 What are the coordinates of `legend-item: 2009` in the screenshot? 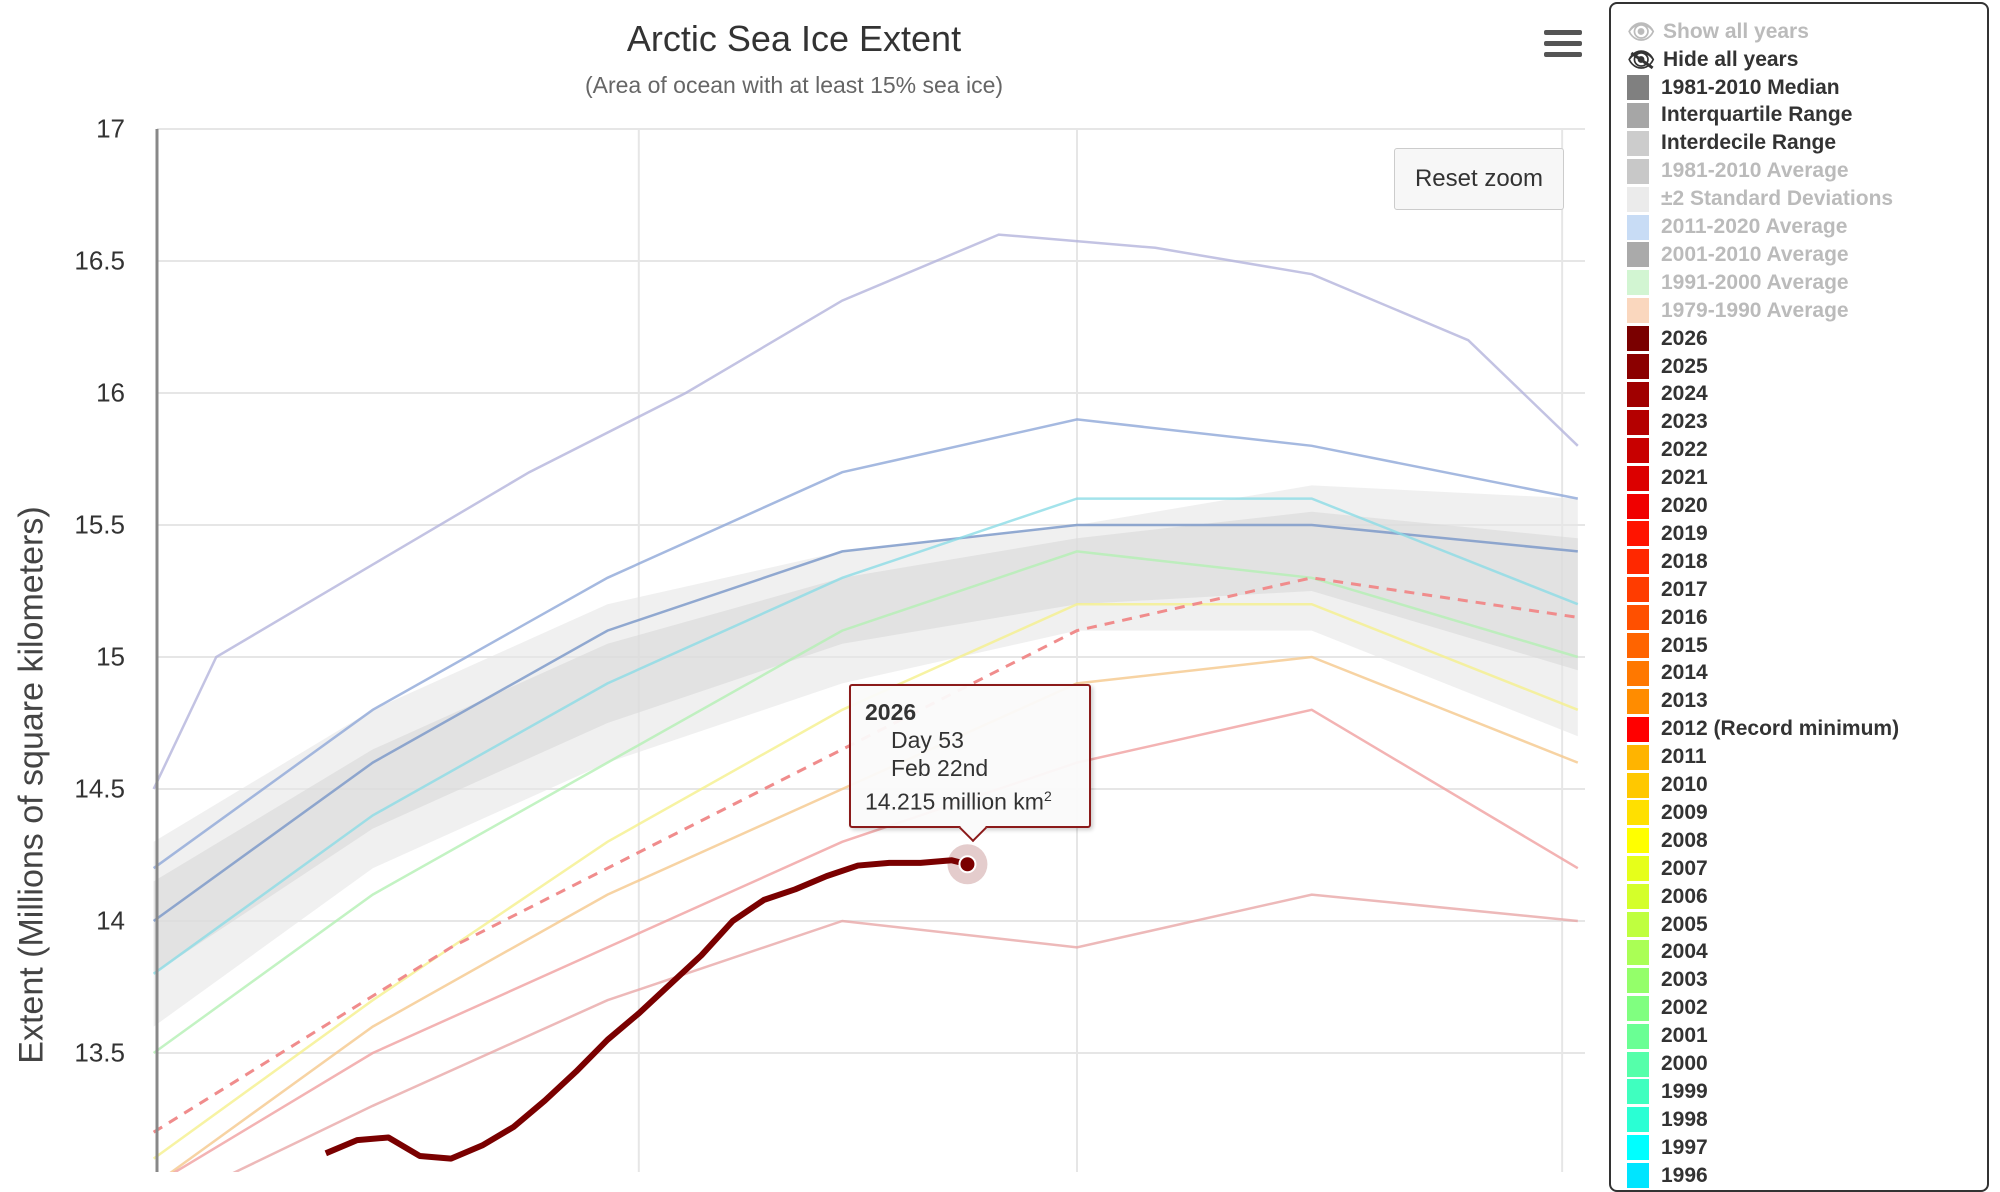 It's located at (1667, 812).